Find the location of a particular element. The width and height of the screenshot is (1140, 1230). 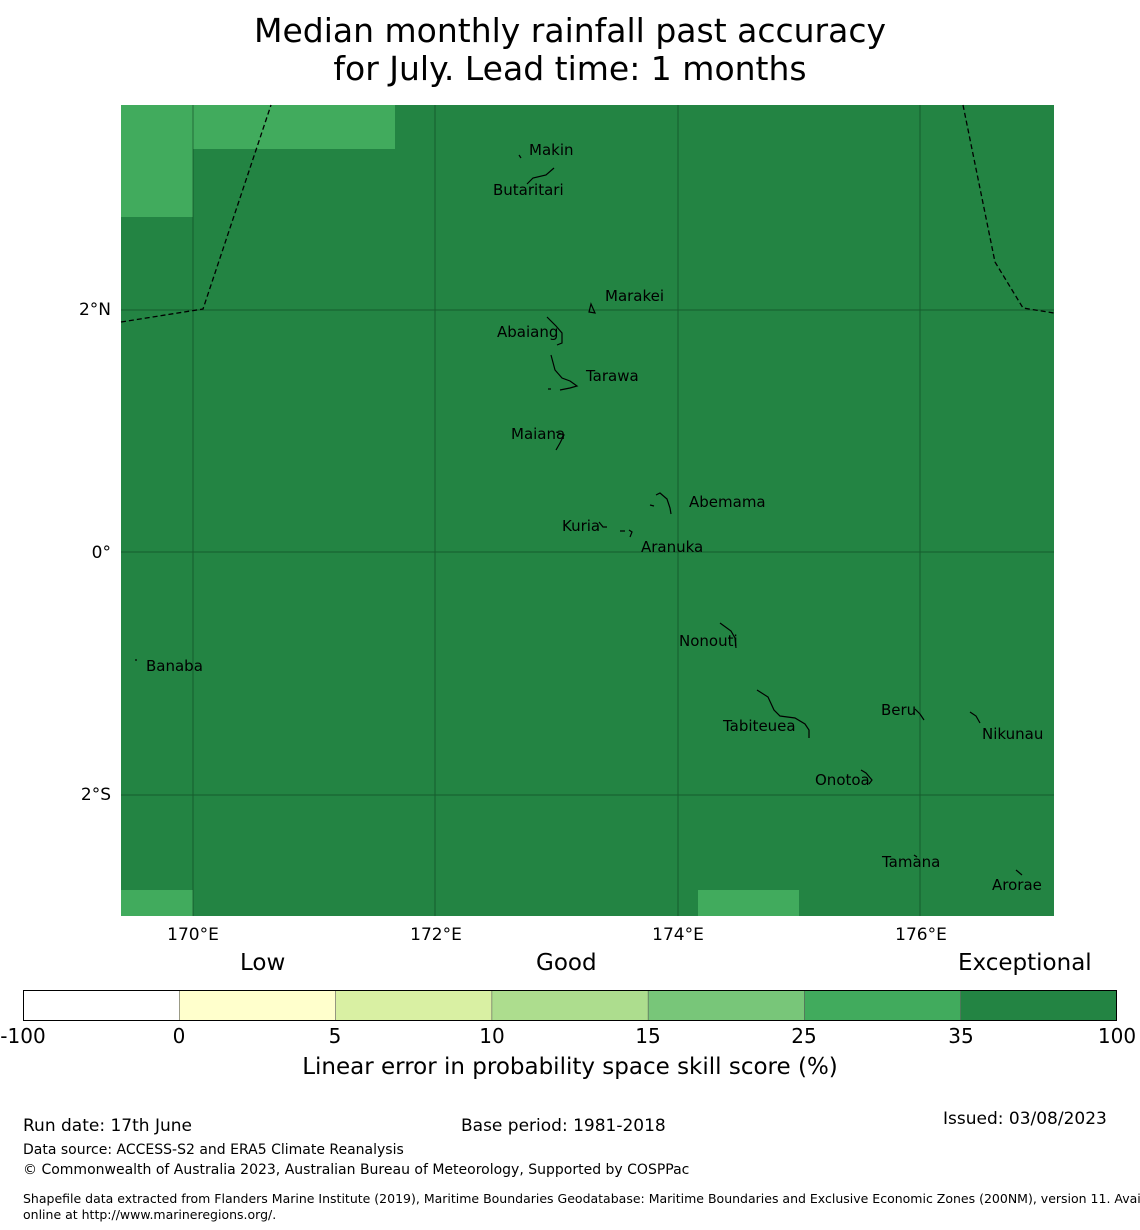

legend-tick: 35 is located at coordinates (961, 1036).